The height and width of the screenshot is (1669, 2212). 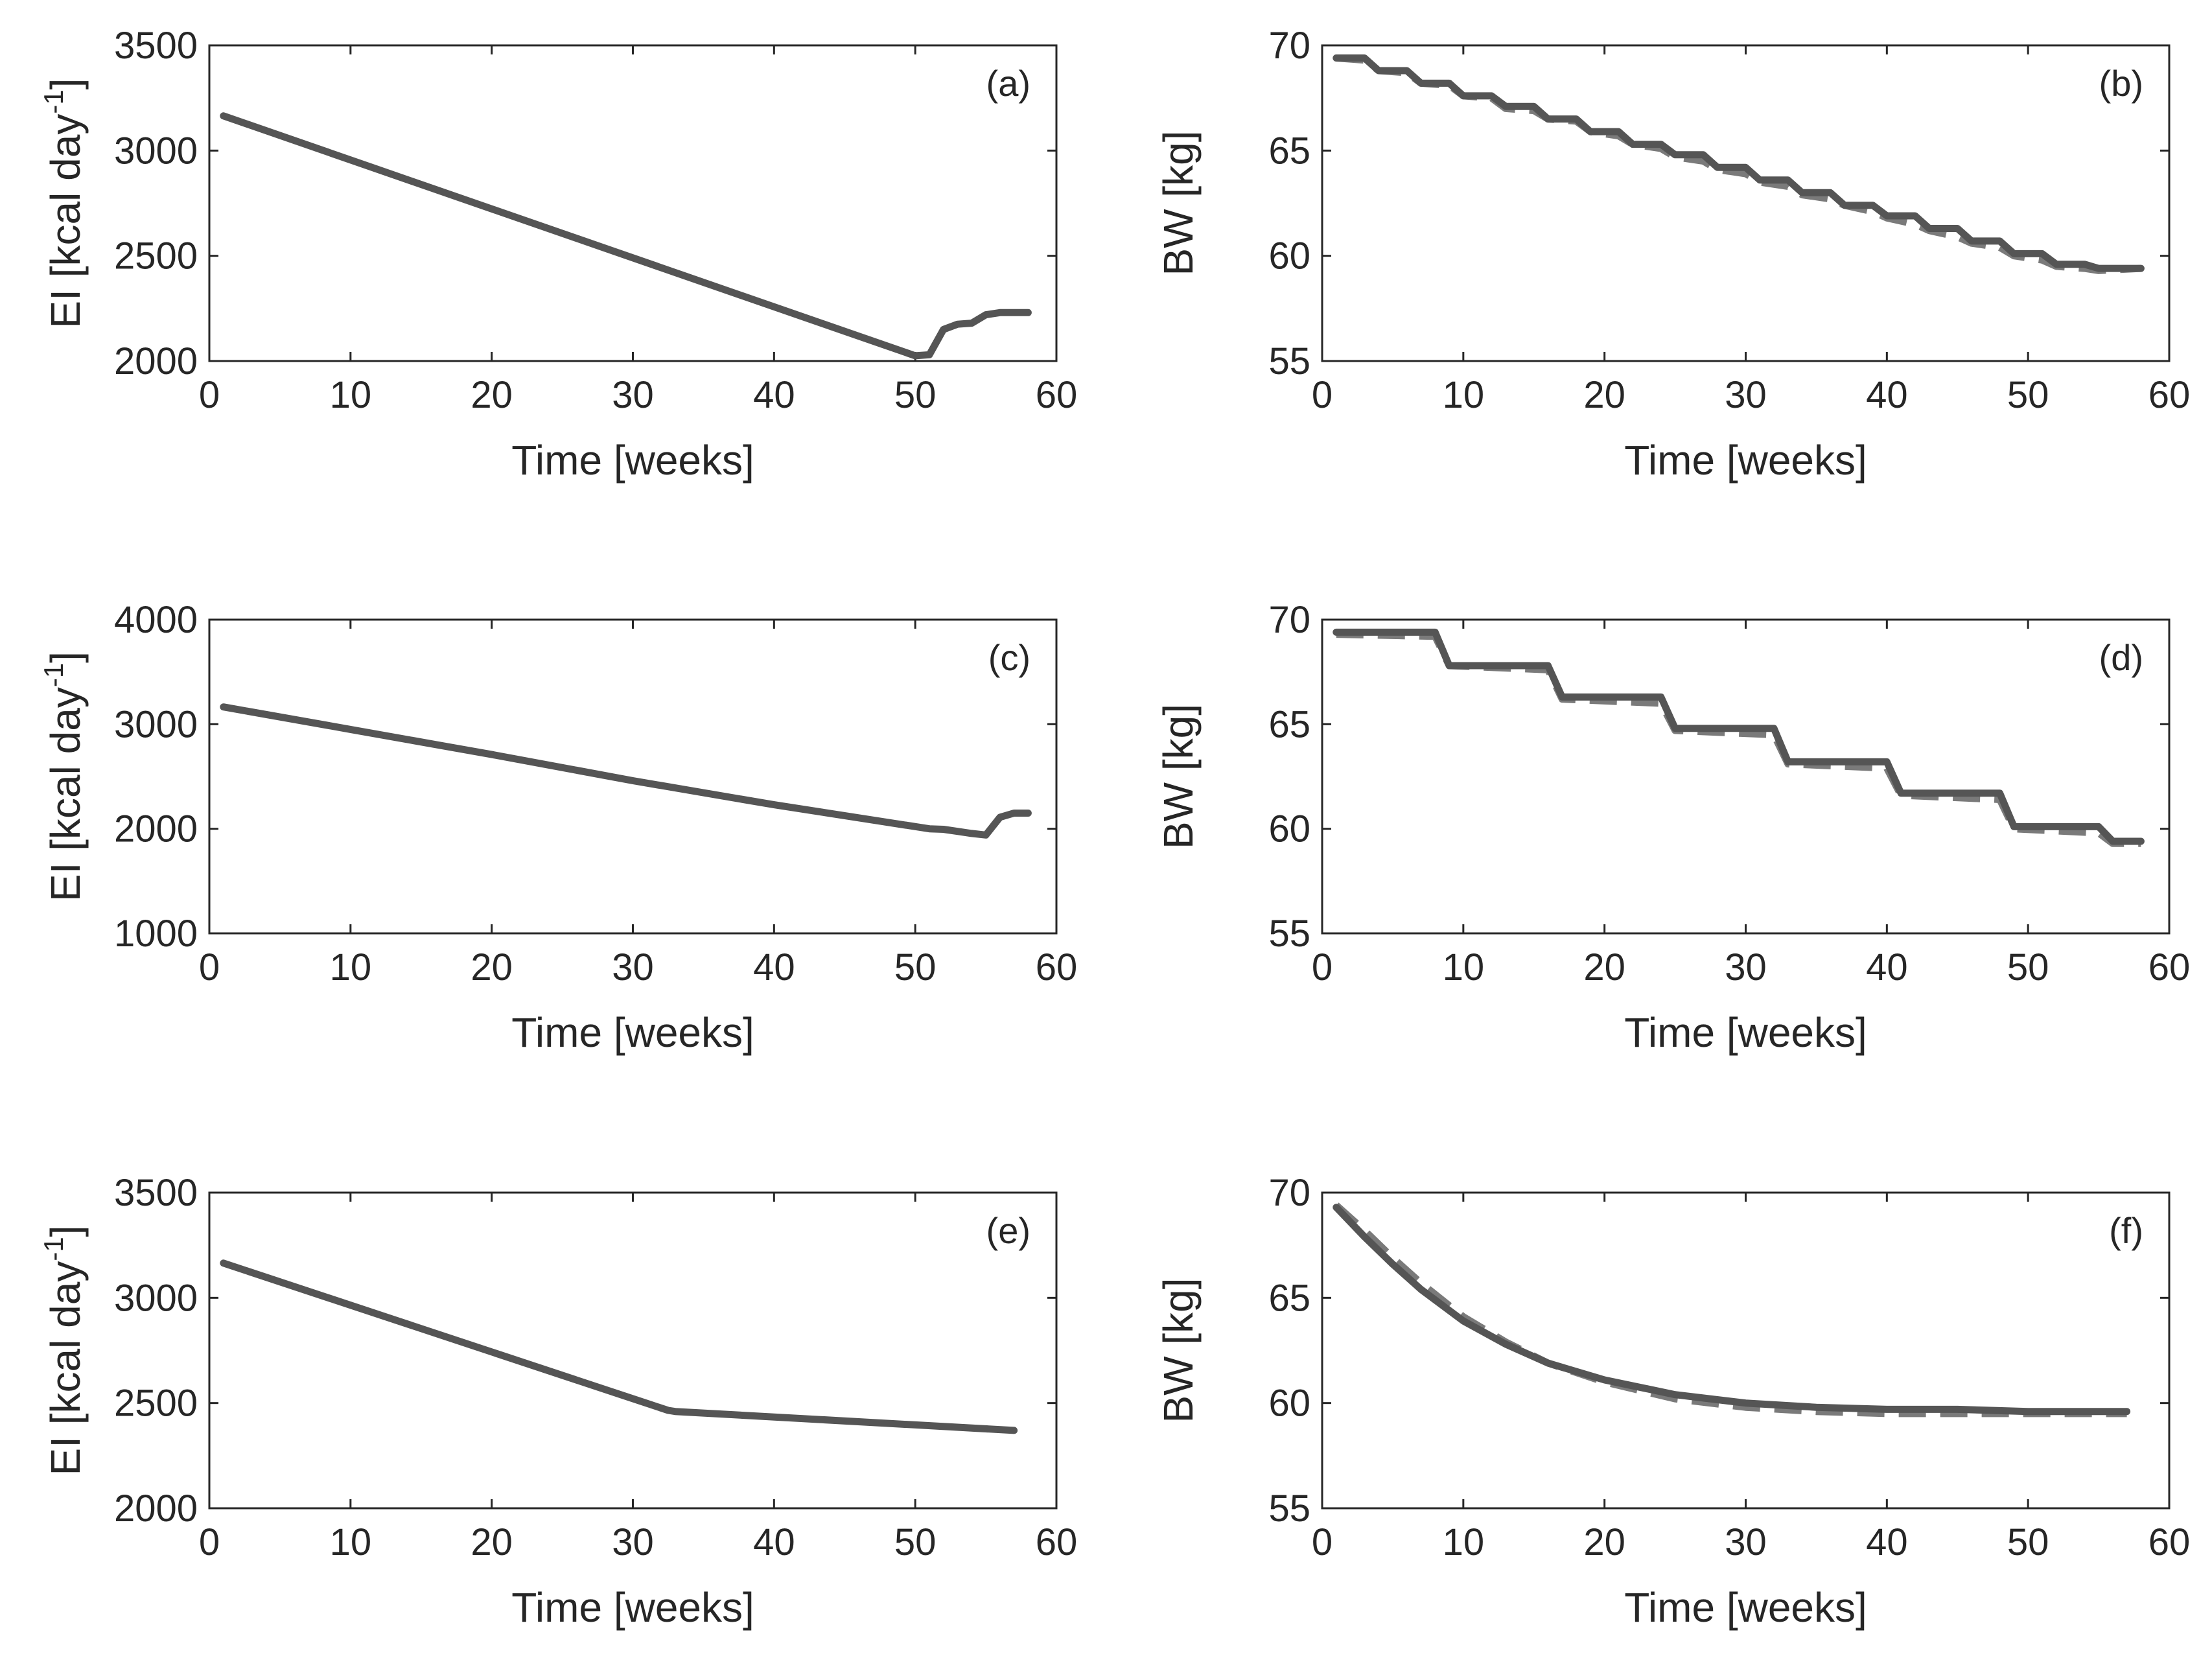 What do you see at coordinates (2121, 84) in the screenshot?
I see `panel-label: (b)` at bounding box center [2121, 84].